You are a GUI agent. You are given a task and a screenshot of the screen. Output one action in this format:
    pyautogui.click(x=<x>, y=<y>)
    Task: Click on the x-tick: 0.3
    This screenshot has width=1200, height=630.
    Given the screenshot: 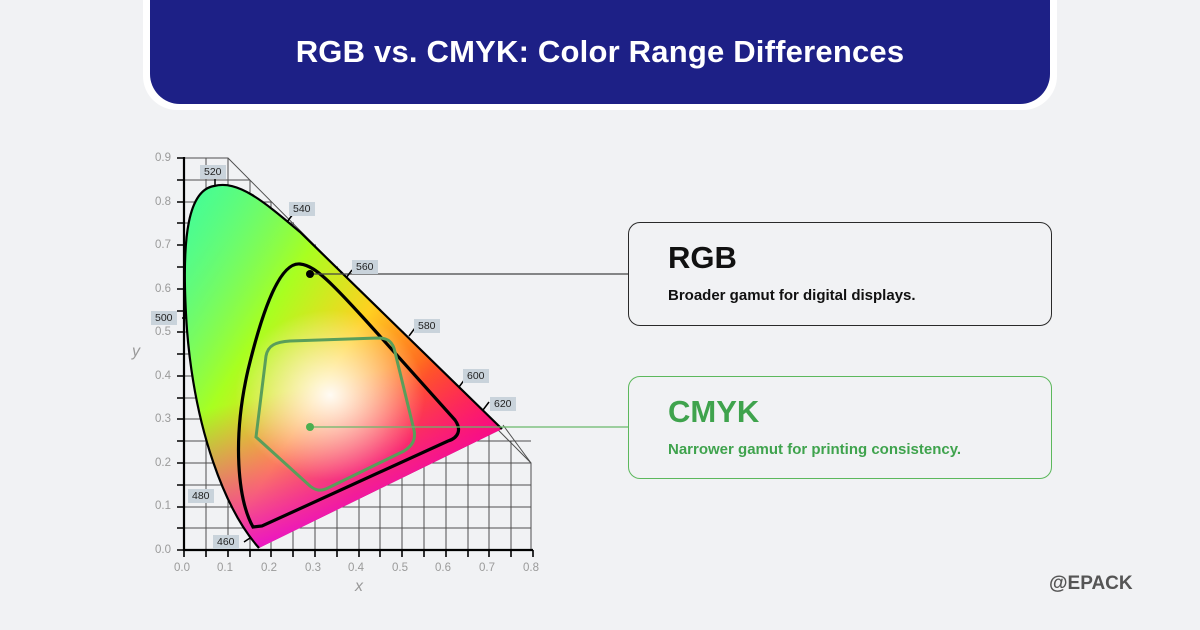 What is the action you would take?
    pyautogui.click(x=313, y=568)
    